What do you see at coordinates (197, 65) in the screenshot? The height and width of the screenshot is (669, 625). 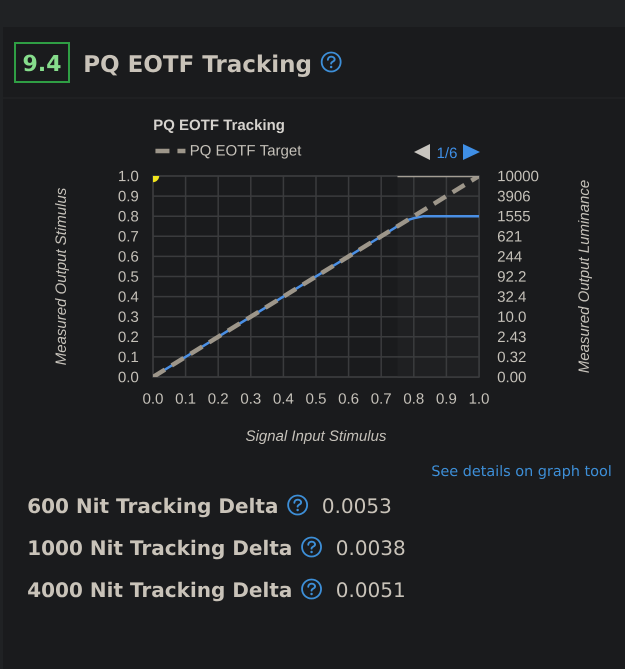 I see `text: PQ EOTF Tracking` at bounding box center [197, 65].